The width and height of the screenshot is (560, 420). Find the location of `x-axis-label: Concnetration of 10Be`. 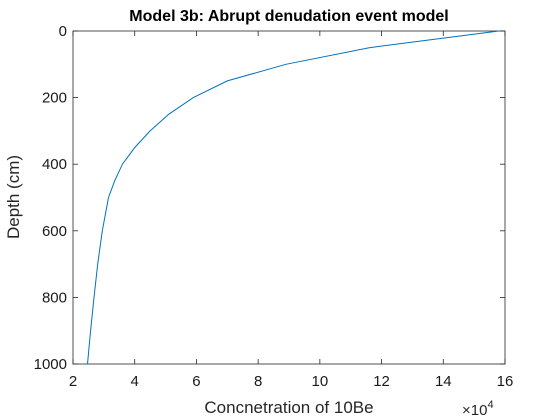

x-axis-label: Concnetration of 10Be is located at coordinates (288, 407).